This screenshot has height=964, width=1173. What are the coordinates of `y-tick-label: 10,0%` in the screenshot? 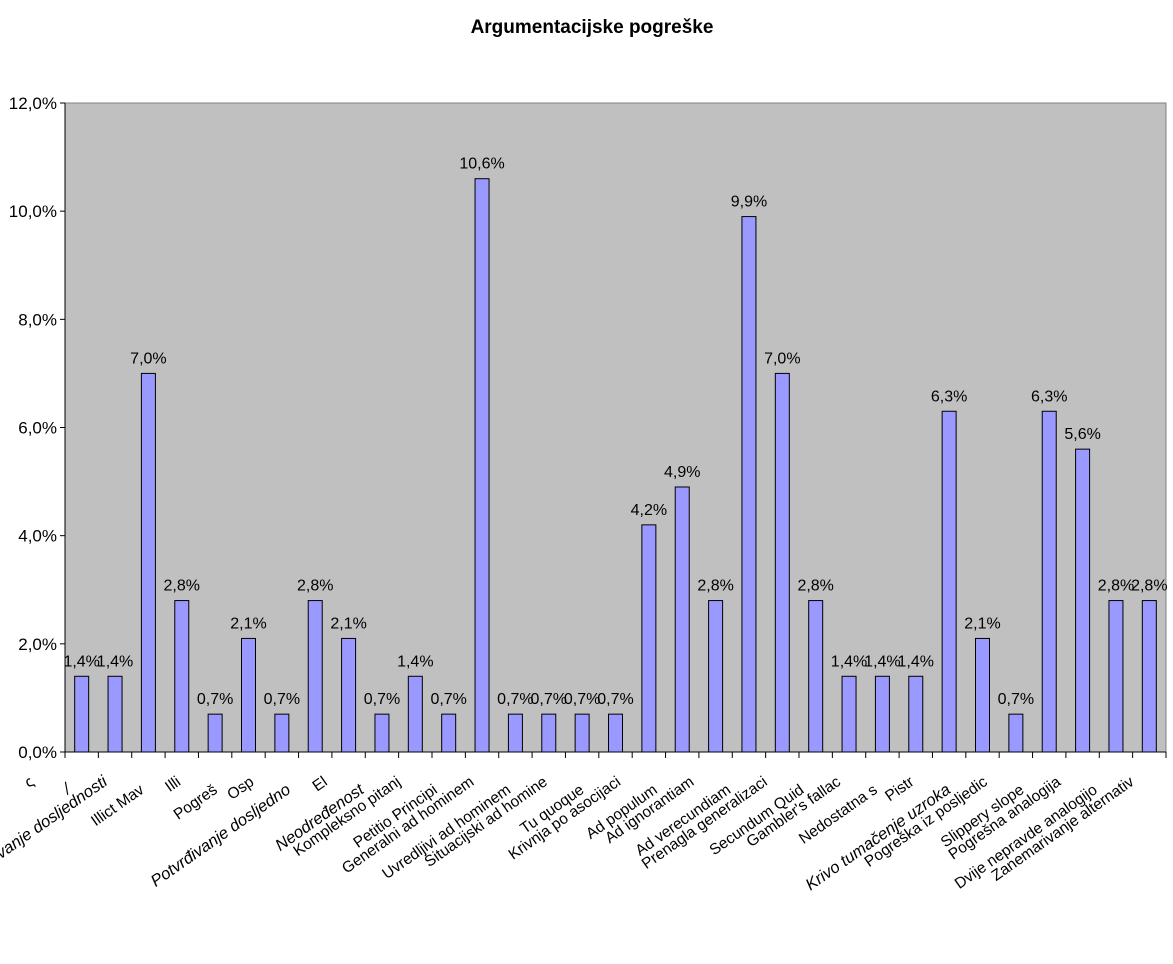 It's located at (33, 211).